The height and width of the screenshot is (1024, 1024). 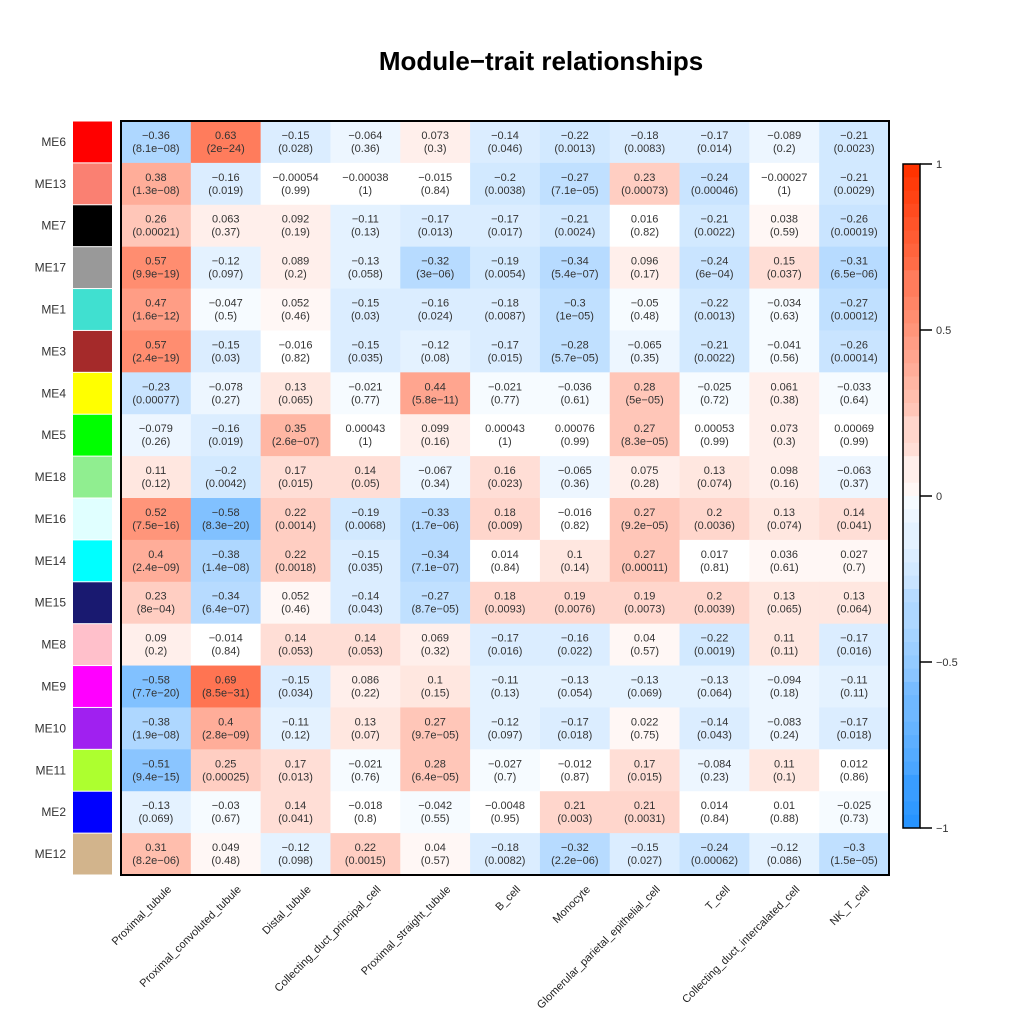 What do you see at coordinates (714, 387) in the screenshot?
I see `cell-correlation-label: −0.025` at bounding box center [714, 387].